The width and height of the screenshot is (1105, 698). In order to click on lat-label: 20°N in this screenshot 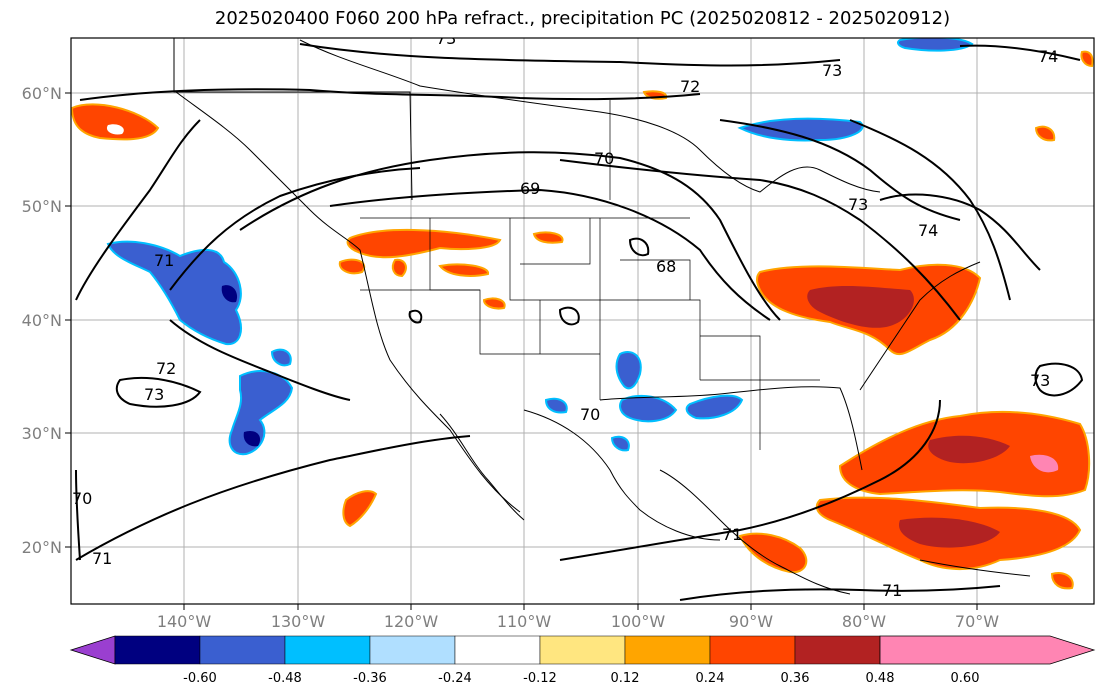, I will do `click(42, 547)`.